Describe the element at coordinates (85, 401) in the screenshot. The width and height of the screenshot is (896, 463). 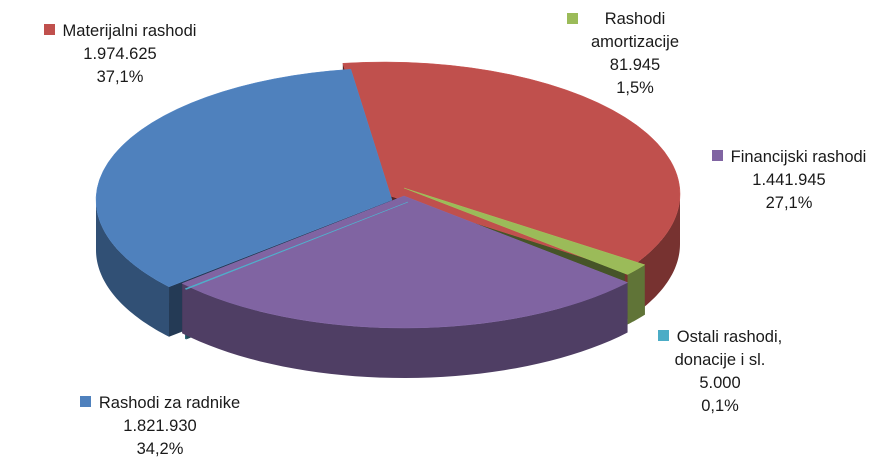
I see `swatch-rashodi-za-radnike` at that location.